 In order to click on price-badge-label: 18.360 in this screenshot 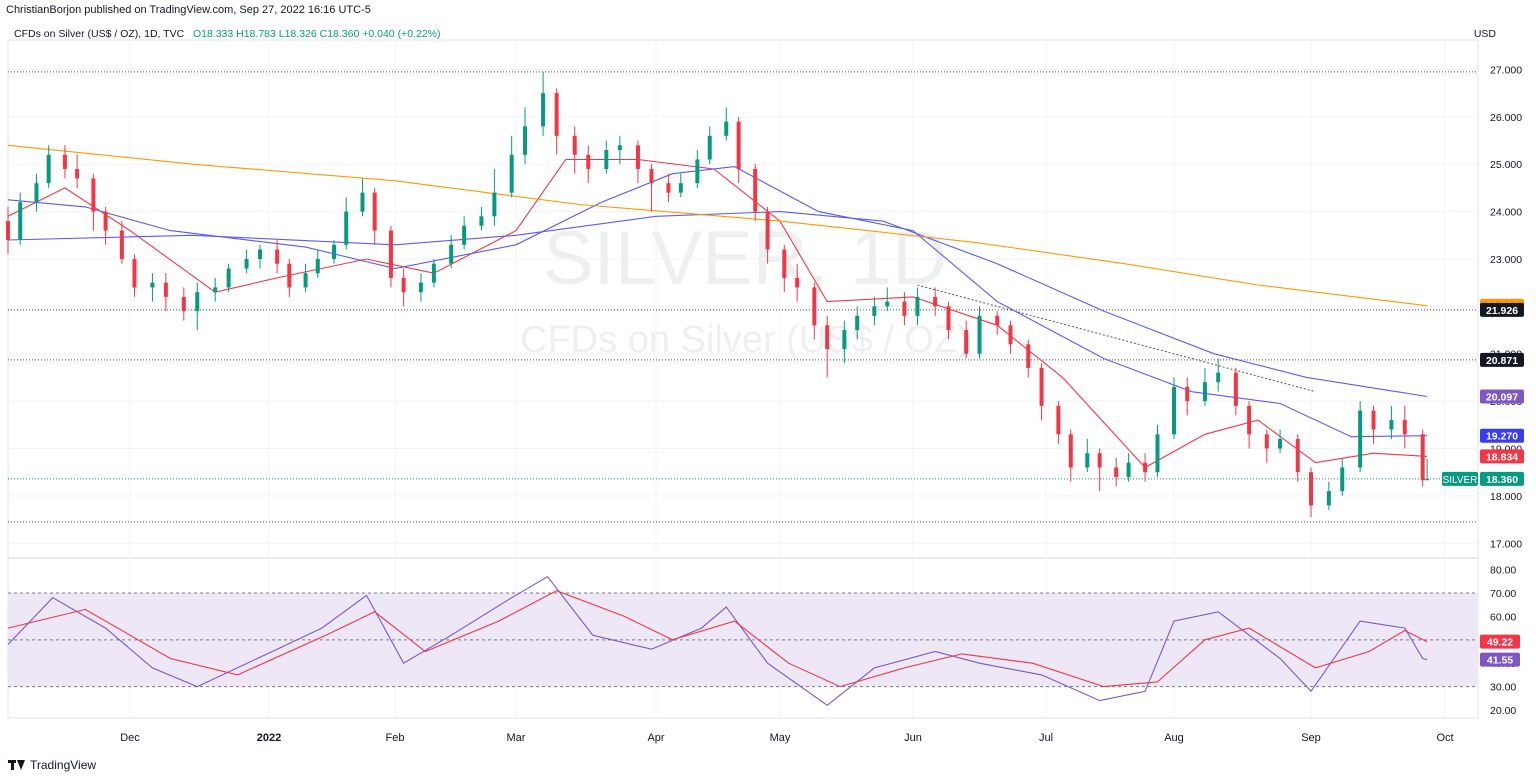, I will do `click(1502, 480)`.